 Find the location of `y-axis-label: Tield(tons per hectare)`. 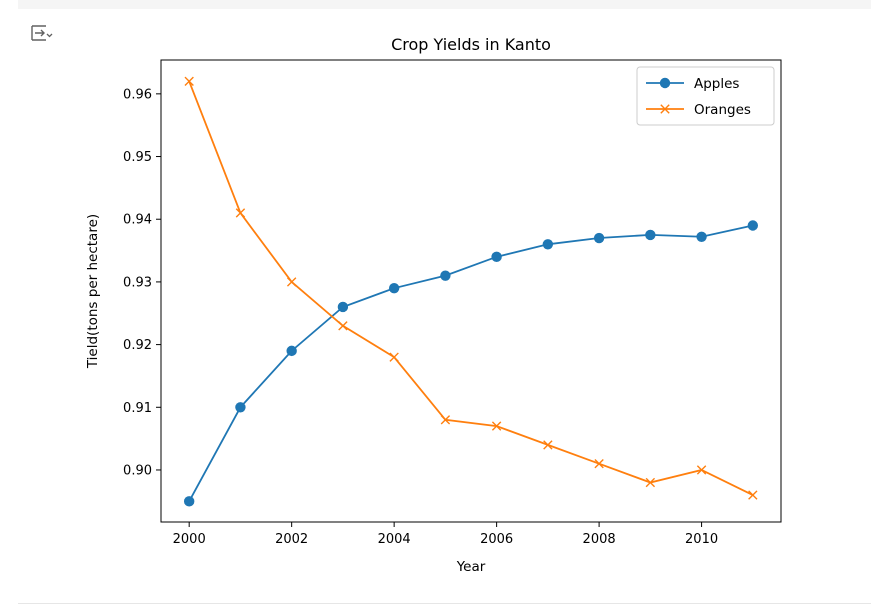

y-axis-label: Tield(tons per hectare) is located at coordinates (93, 291).